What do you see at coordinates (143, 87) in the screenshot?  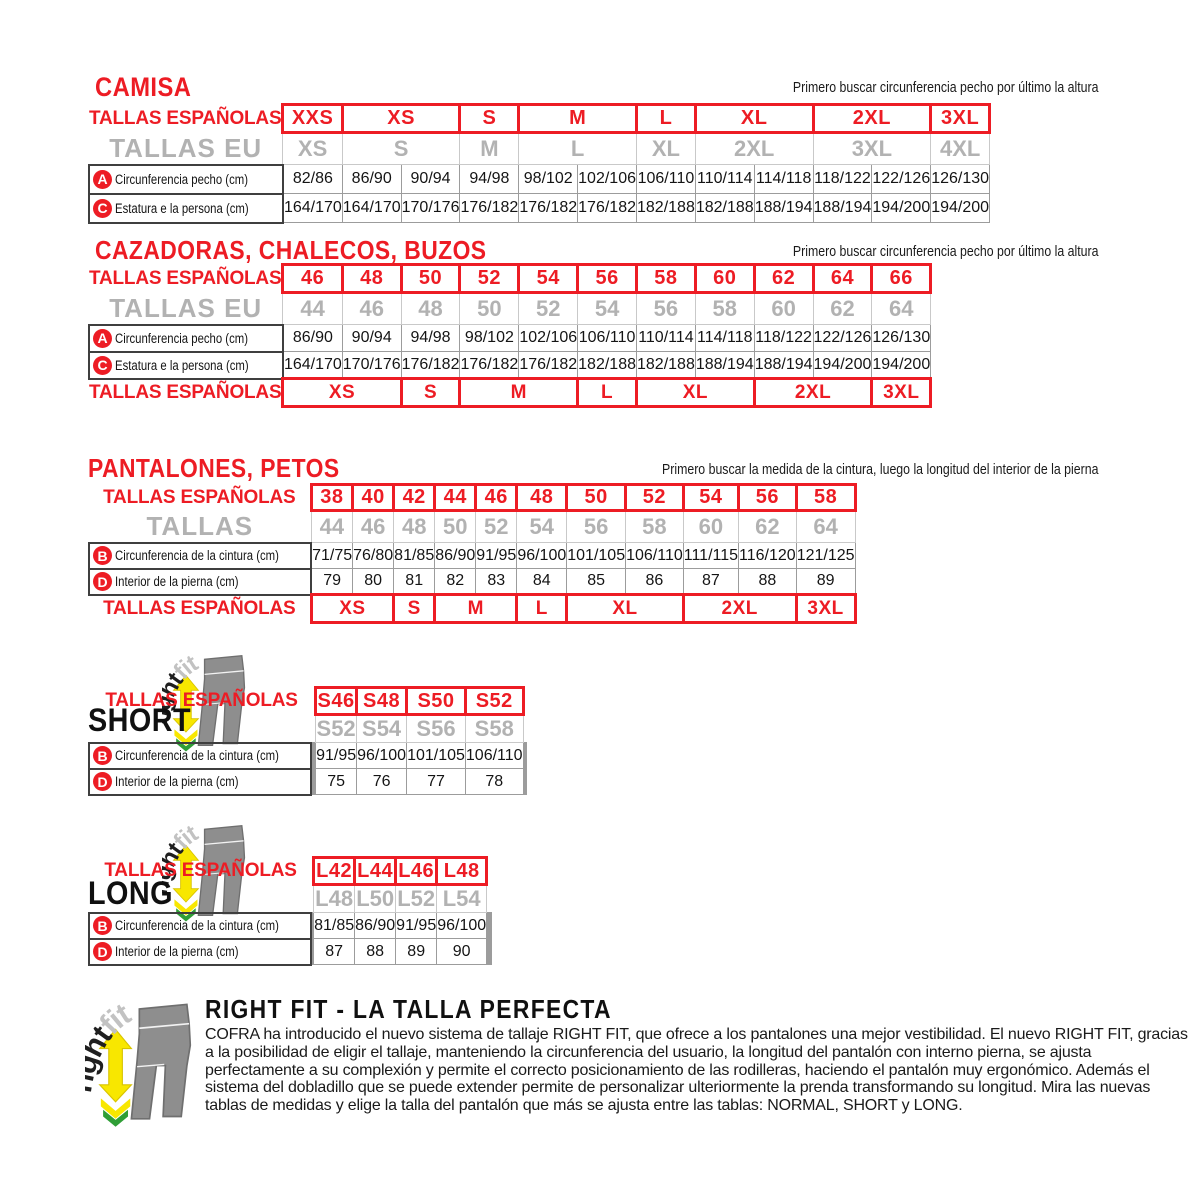 I see `camisa-title: CAMISA` at bounding box center [143, 87].